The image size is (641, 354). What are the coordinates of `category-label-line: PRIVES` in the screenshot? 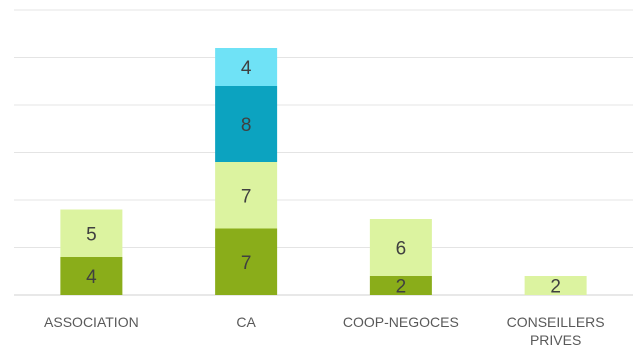 It's located at (555, 340).